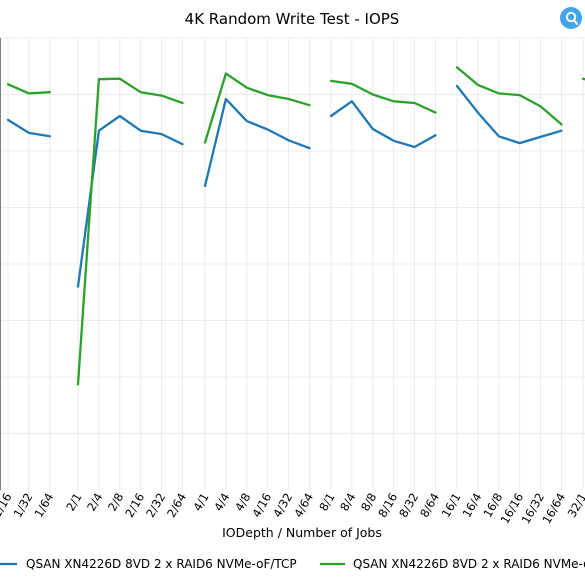  What do you see at coordinates (134, 505) in the screenshot?
I see `x-tick-label: 2/16` at bounding box center [134, 505].